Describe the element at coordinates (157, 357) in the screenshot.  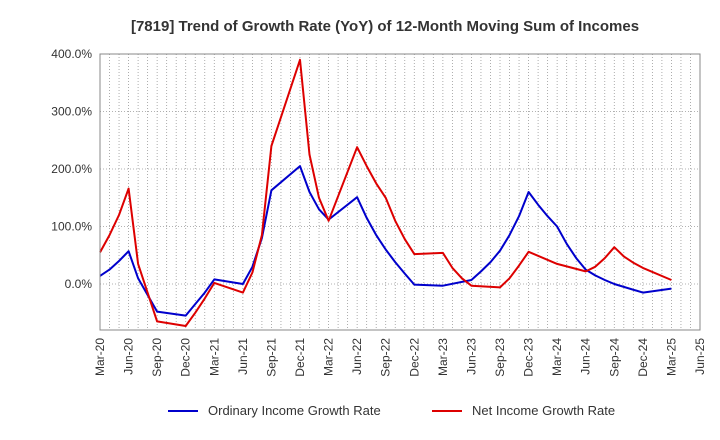
I see `x-tick-label: Sep-20` at that location.